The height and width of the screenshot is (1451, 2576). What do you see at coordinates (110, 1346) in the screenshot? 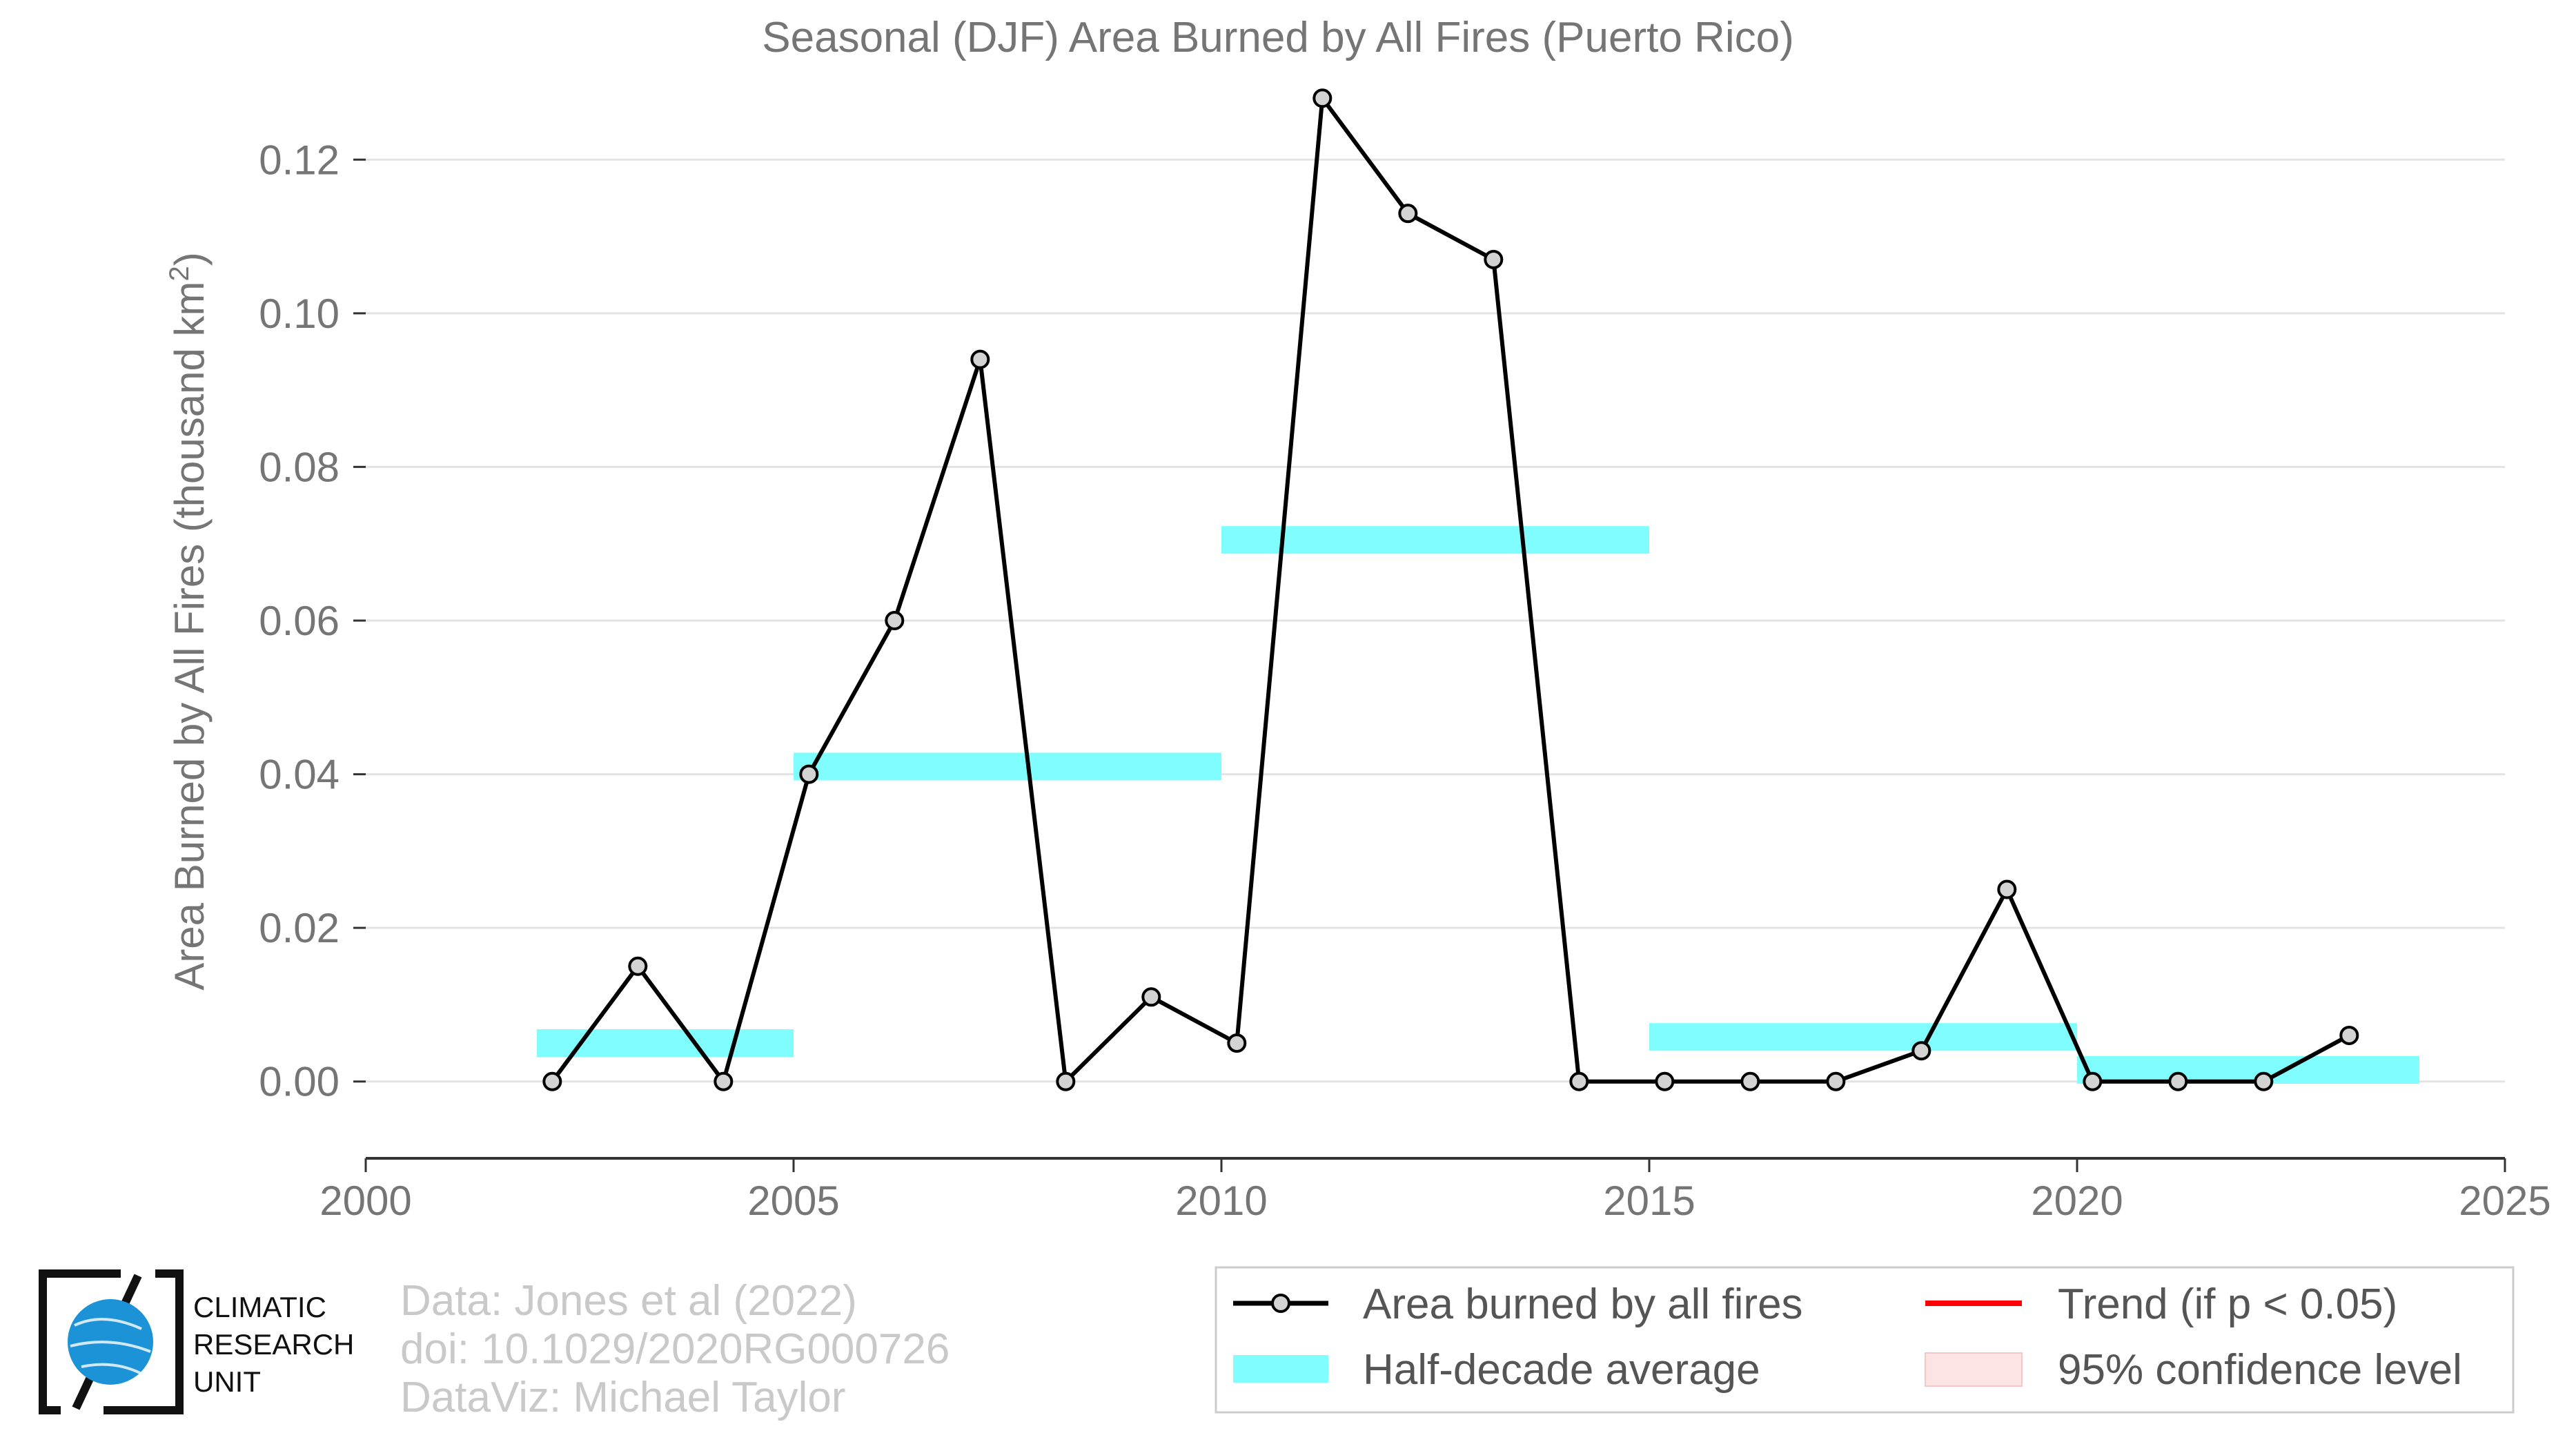
I see `globe-swirl` at bounding box center [110, 1346].